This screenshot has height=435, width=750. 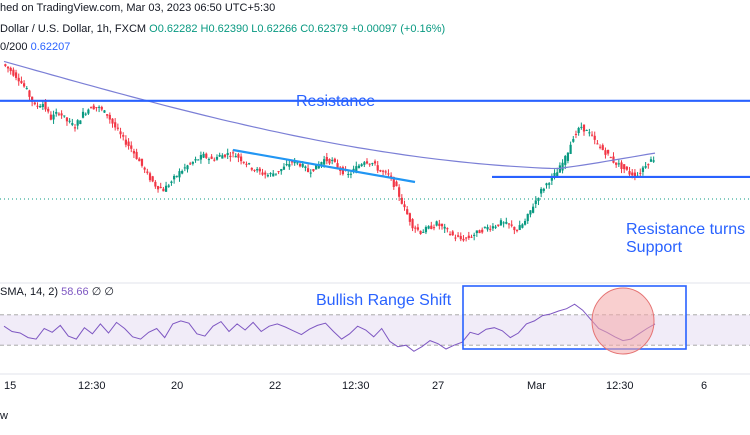 I want to click on rsi-legend: SMA, 14, 2) 58.66 ∅ ∅, so click(x=57, y=291).